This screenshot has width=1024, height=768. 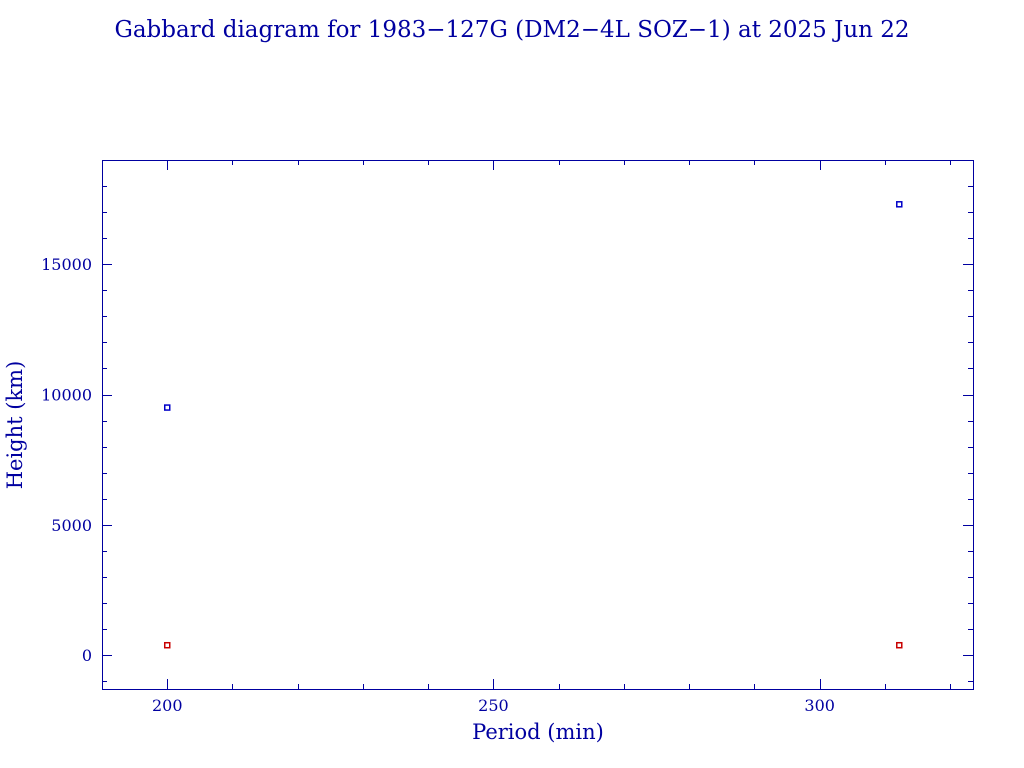 What do you see at coordinates (71, 525) in the screenshot?
I see `y-tick-label: 5000` at bounding box center [71, 525].